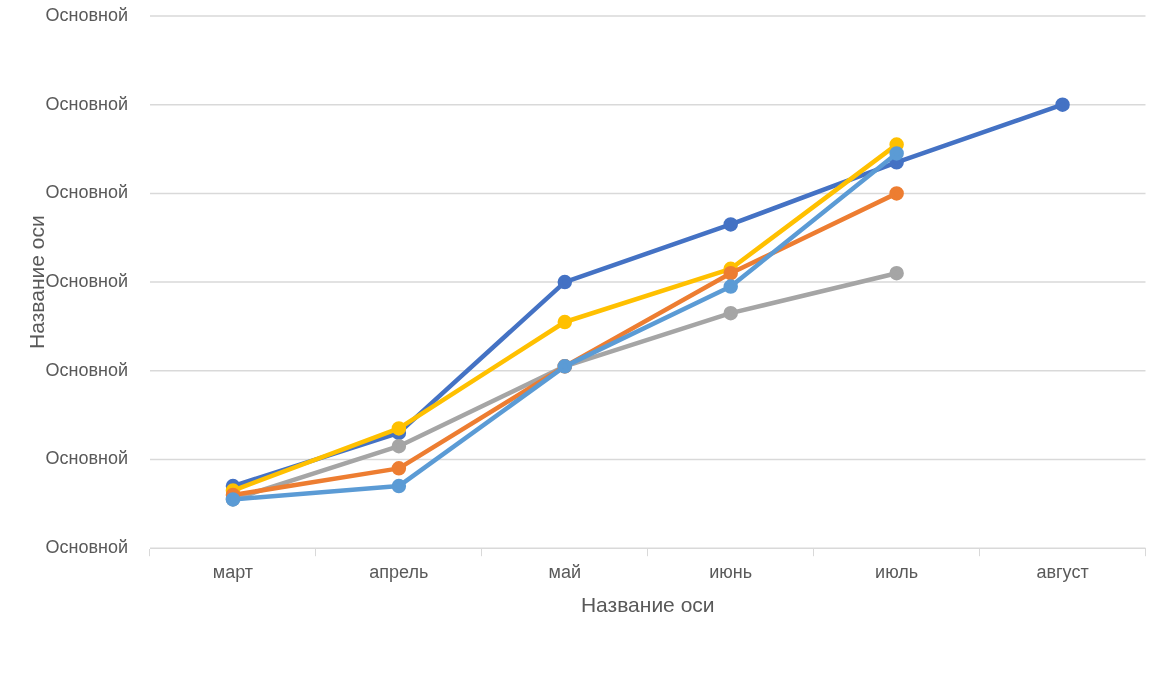 The height and width of the screenshot is (683, 1155). What do you see at coordinates (1062, 571) in the screenshot?
I see `x-tick-label: август` at bounding box center [1062, 571].